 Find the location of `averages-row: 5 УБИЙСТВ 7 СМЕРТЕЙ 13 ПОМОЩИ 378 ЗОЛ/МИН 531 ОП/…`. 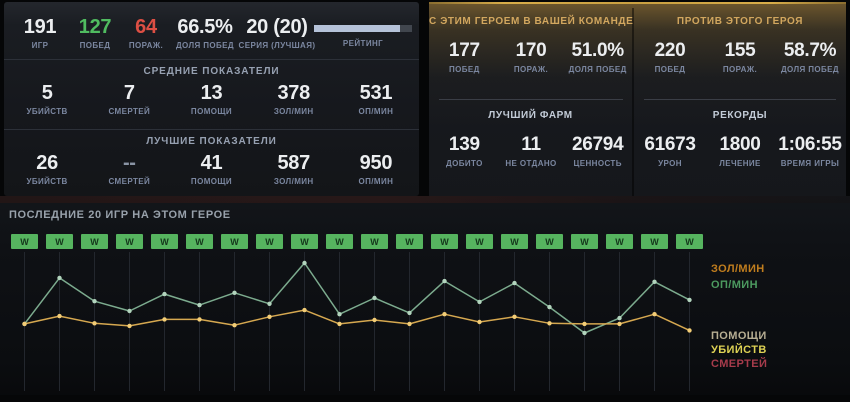

averages-row: 5 УБИЙСТВ 7 СМЕРТЕЙ 13 ПОМОЩИ 378 ЗОЛ/МИН 531 ОП/… is located at coordinates (211, 99).